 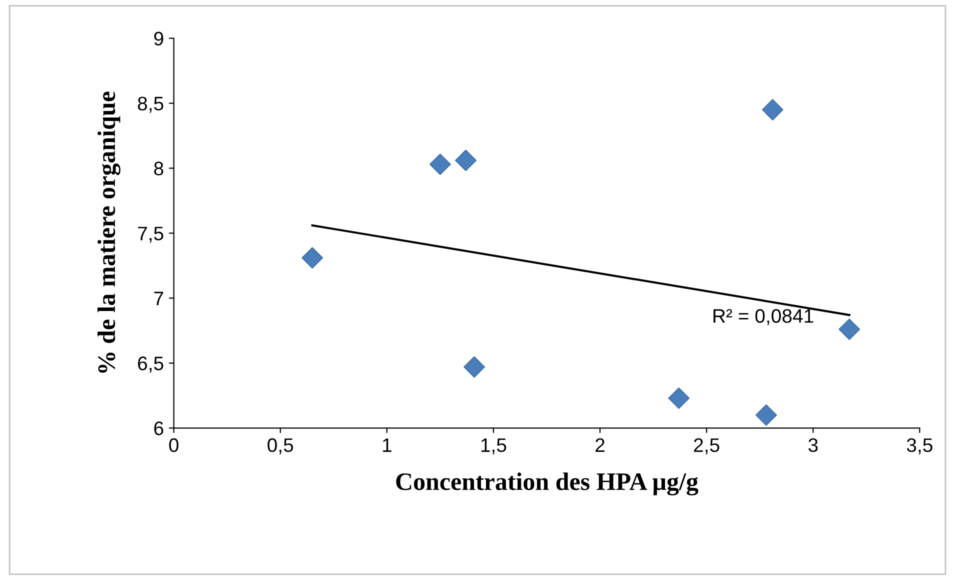 What do you see at coordinates (600, 445) in the screenshot?
I see `x-tick-label: 2` at bounding box center [600, 445].